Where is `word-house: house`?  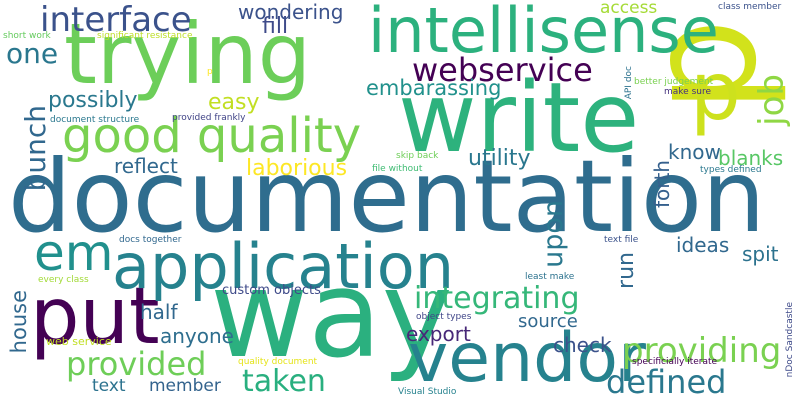
word-house: house is located at coordinates (19, 322).